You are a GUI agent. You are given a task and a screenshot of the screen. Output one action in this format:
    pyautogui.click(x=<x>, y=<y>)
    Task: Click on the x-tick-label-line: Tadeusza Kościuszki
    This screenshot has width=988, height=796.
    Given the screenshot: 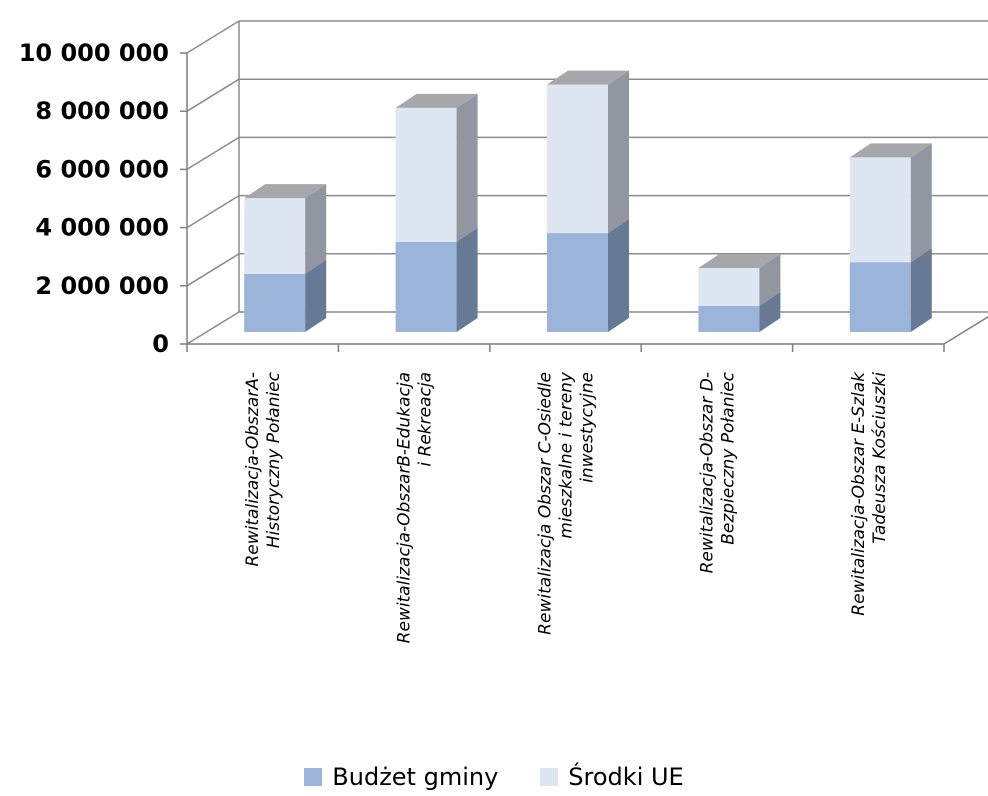 What is the action you would take?
    pyautogui.click(x=880, y=458)
    